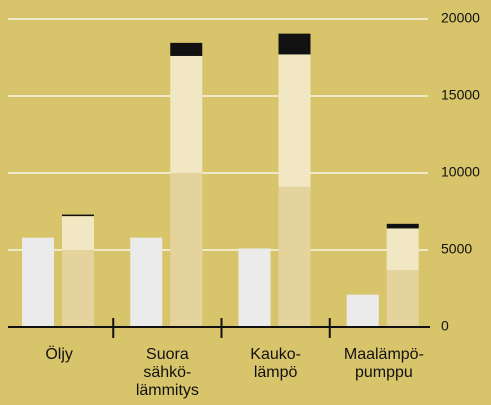 The height and width of the screenshot is (405, 491). I want to click on x-tick-label: lämmitys, so click(167, 390).